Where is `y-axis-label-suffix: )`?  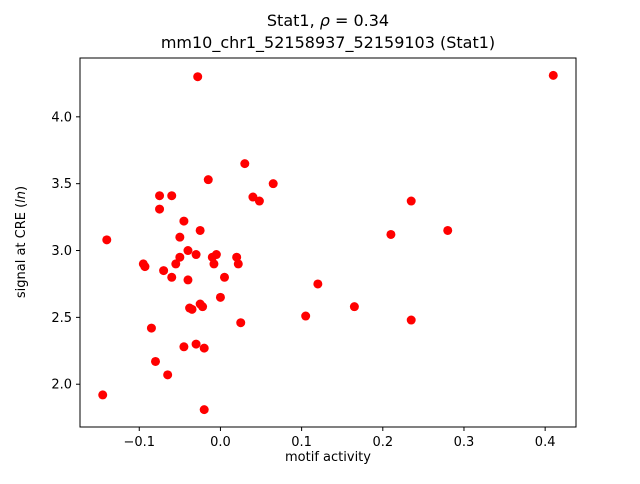 y-axis-label-suffix: ) is located at coordinates (21, 188).